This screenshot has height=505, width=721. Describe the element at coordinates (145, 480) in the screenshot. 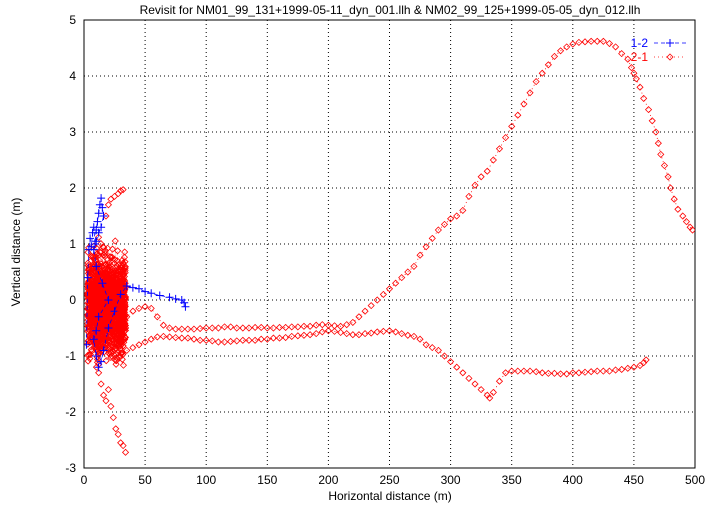

I see `x-tick-label: 50` at that location.